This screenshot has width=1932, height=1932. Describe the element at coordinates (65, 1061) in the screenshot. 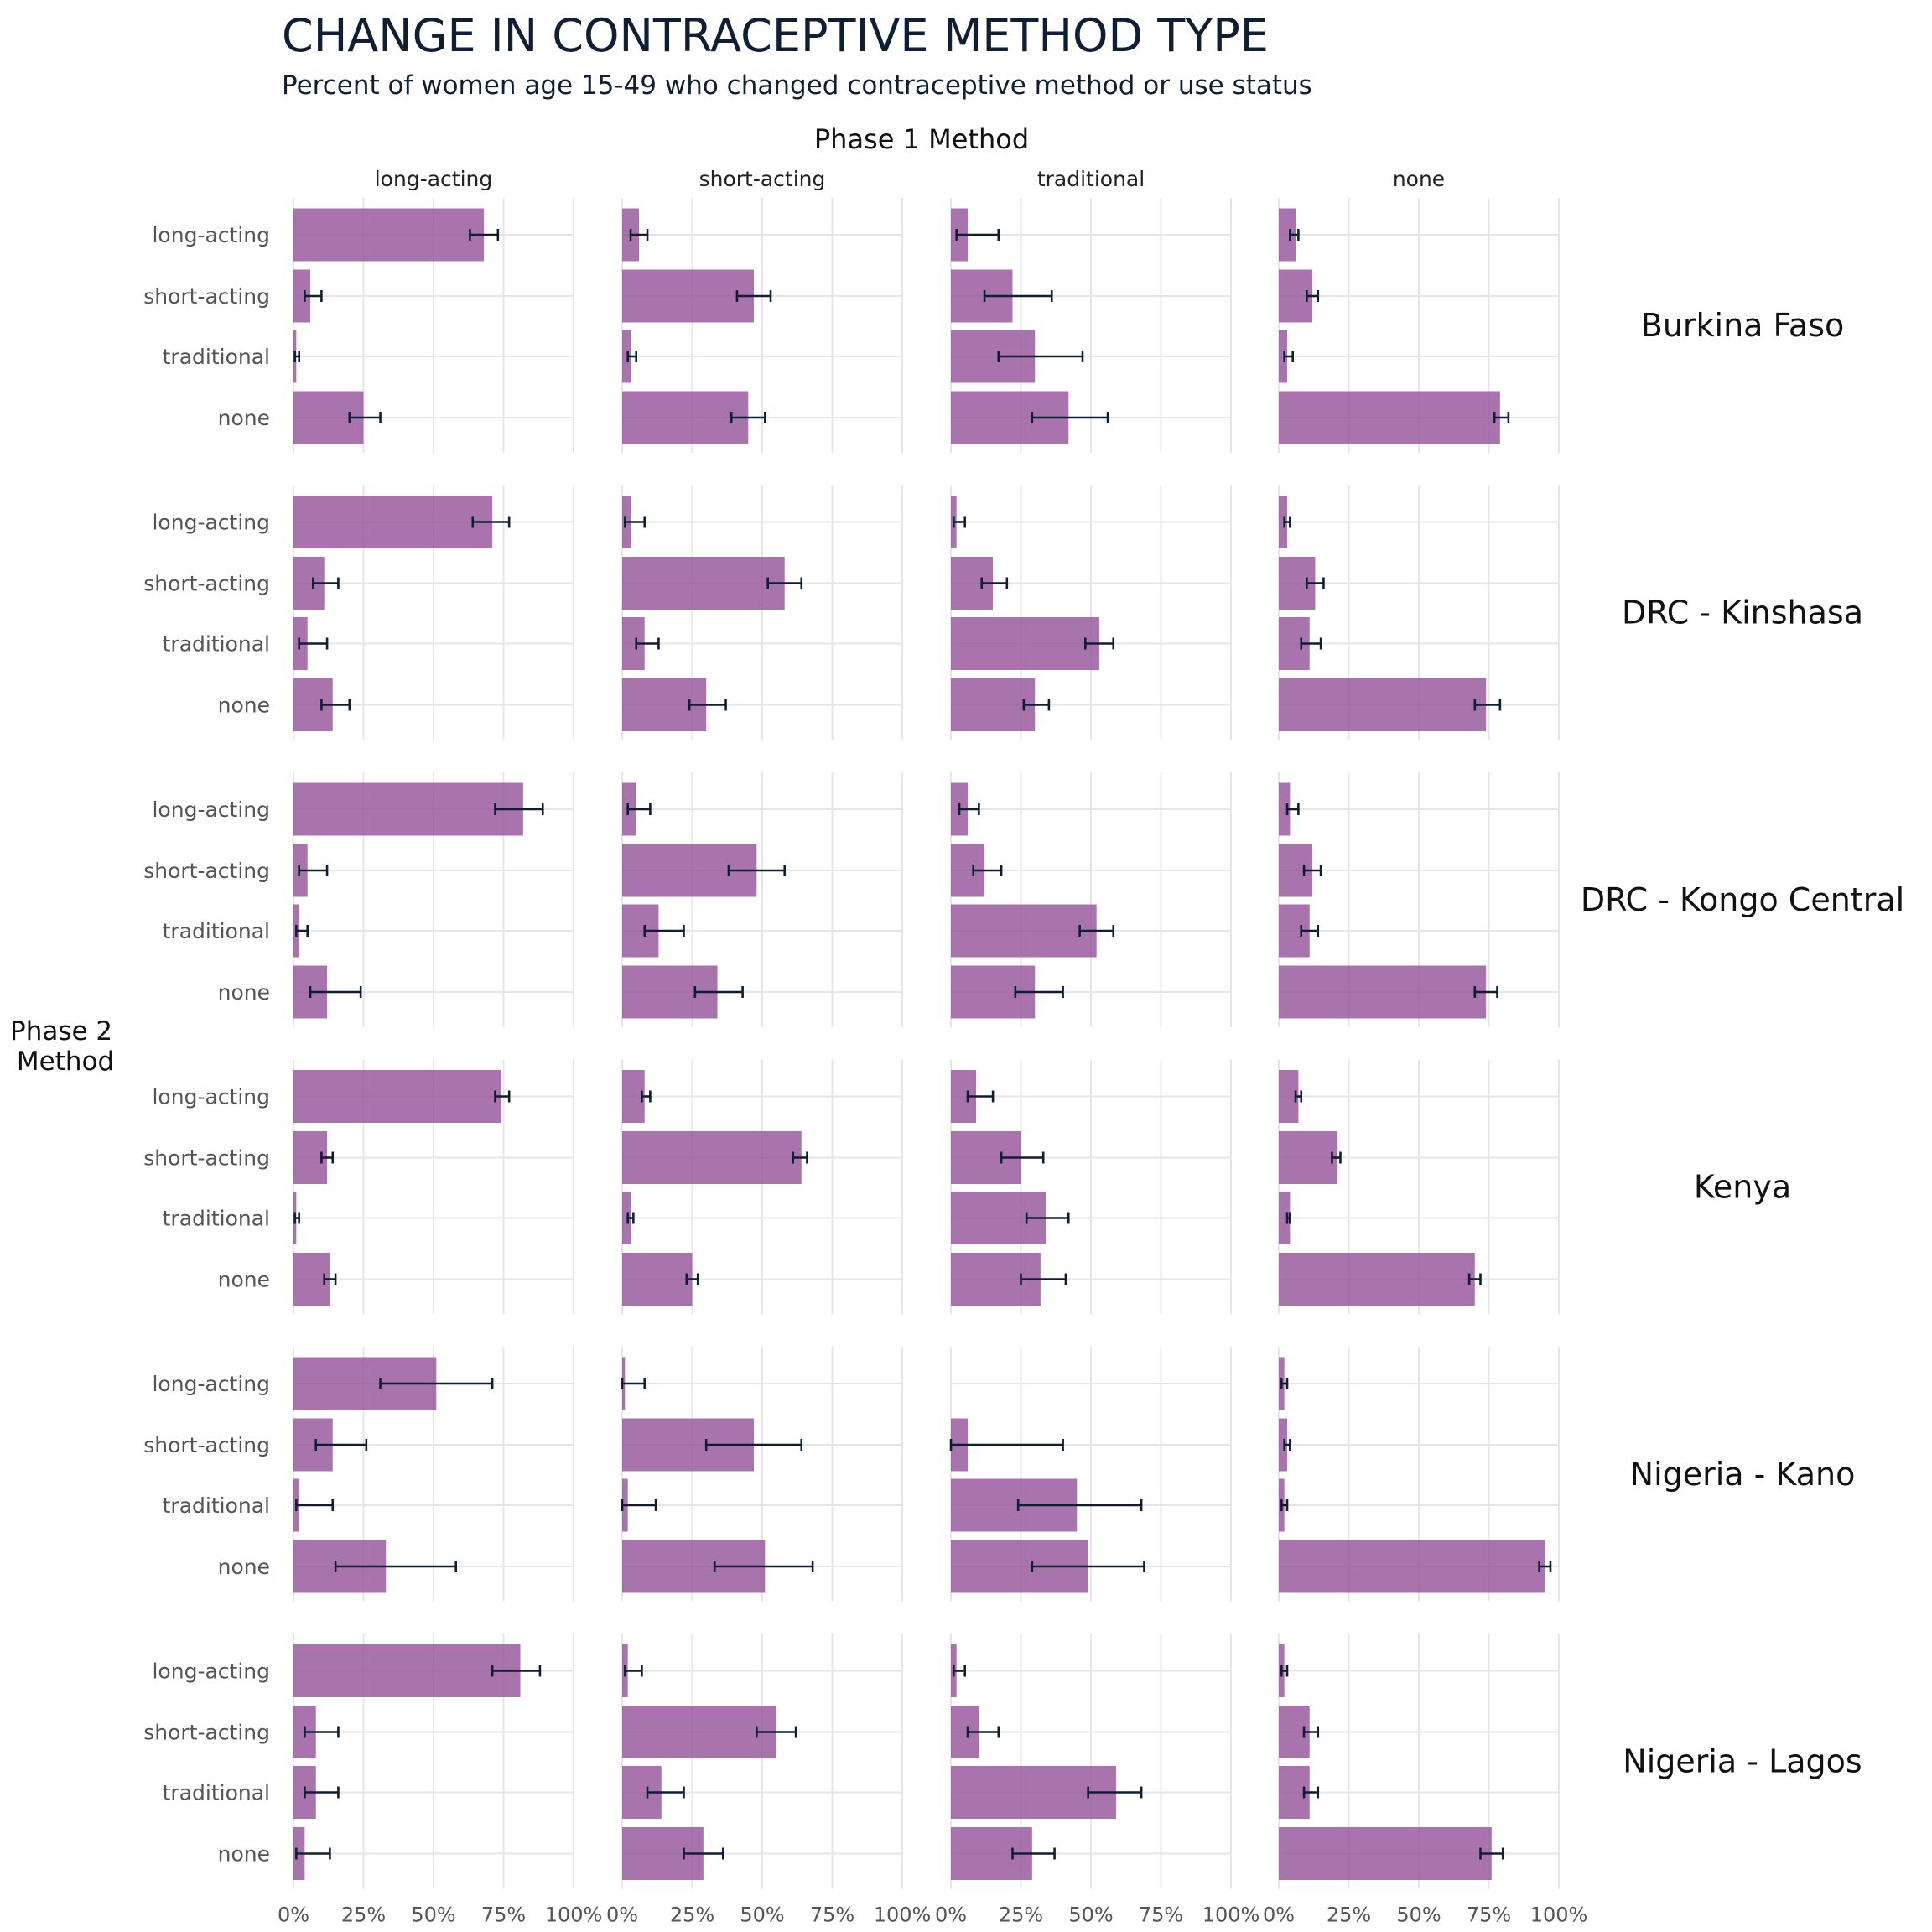

I see `y-axis-title-line-2: Method` at that location.